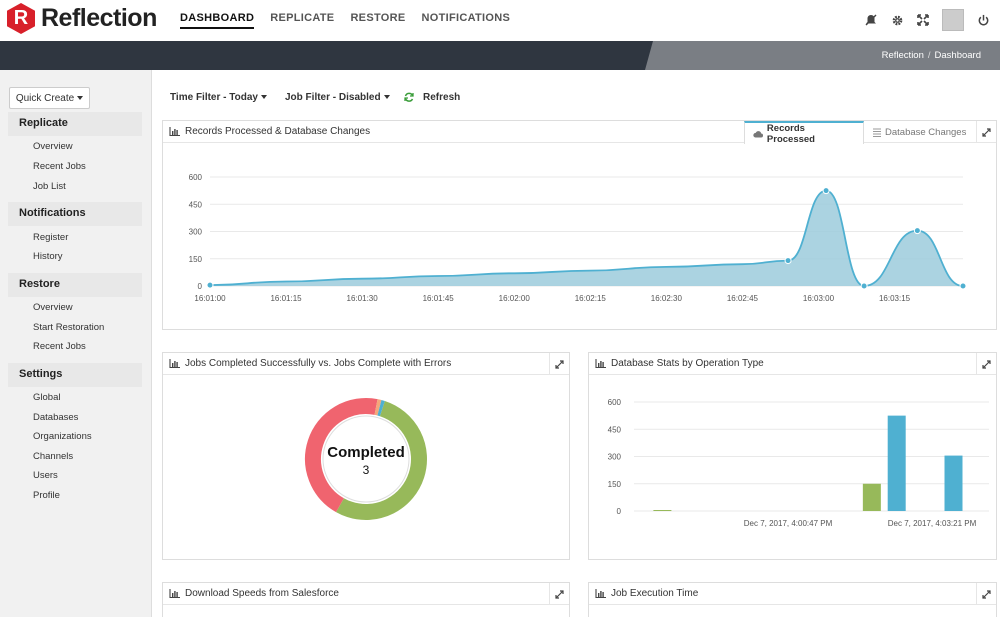 The width and height of the screenshot is (1000, 617). What do you see at coordinates (53, 307) in the screenshot?
I see `sidebar-item-restore-overview: Overview` at bounding box center [53, 307].